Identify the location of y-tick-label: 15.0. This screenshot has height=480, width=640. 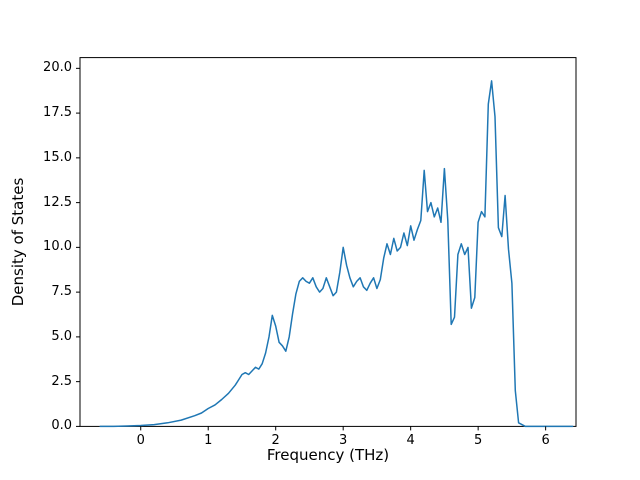
(57, 157).